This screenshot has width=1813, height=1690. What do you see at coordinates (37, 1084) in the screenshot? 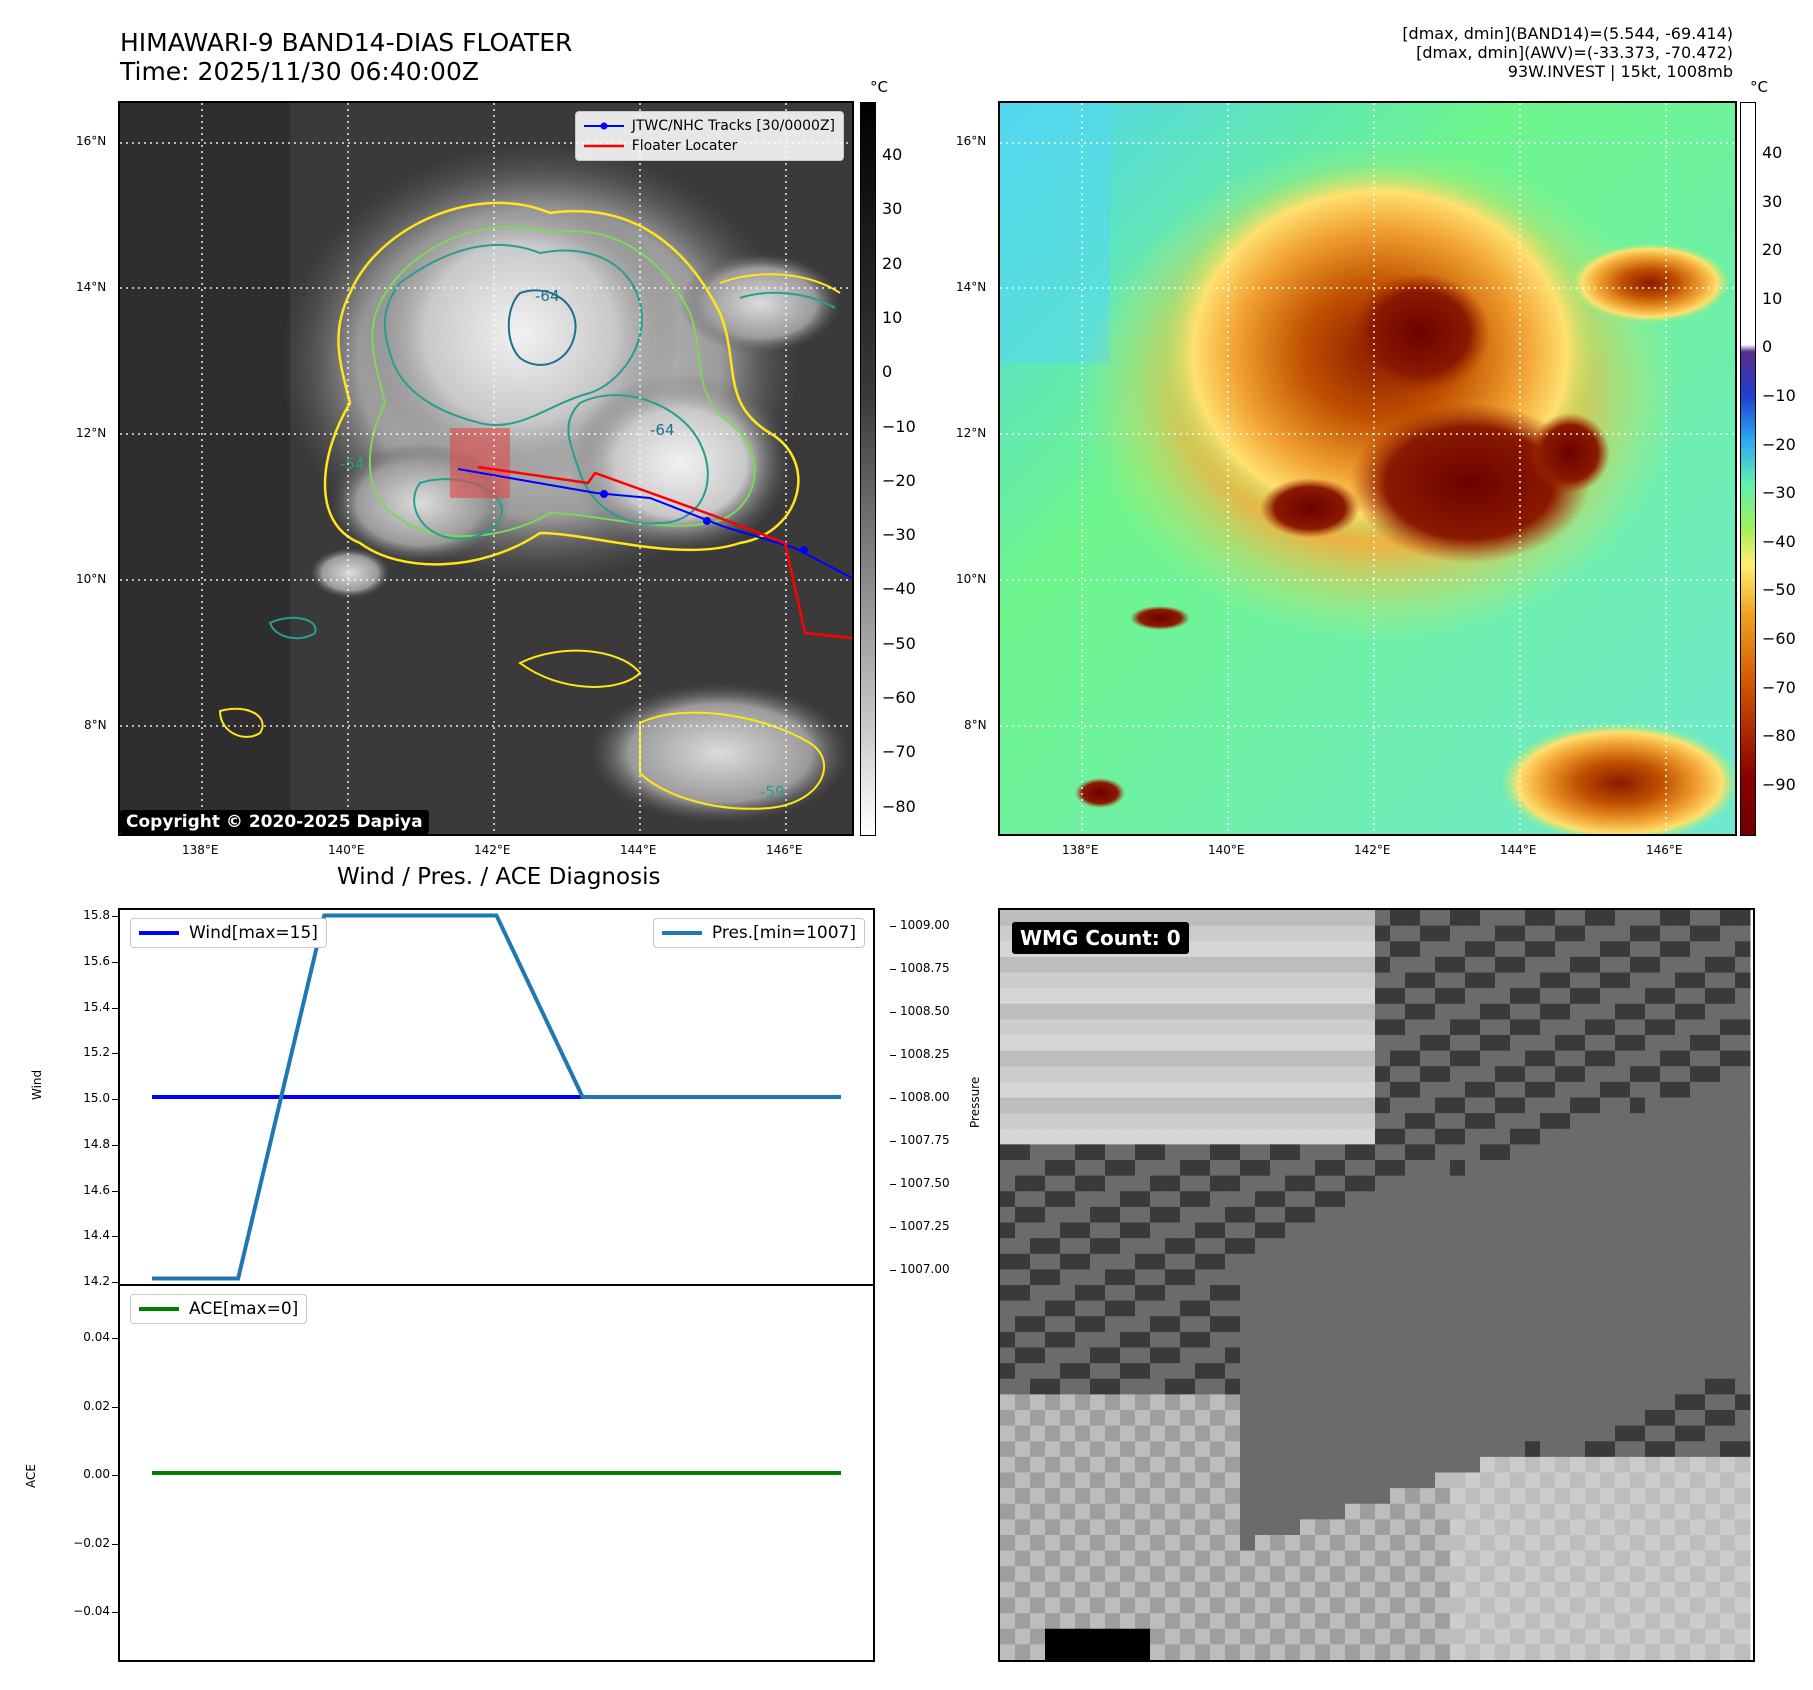
I see `wind-axis-label: Wind` at bounding box center [37, 1084].